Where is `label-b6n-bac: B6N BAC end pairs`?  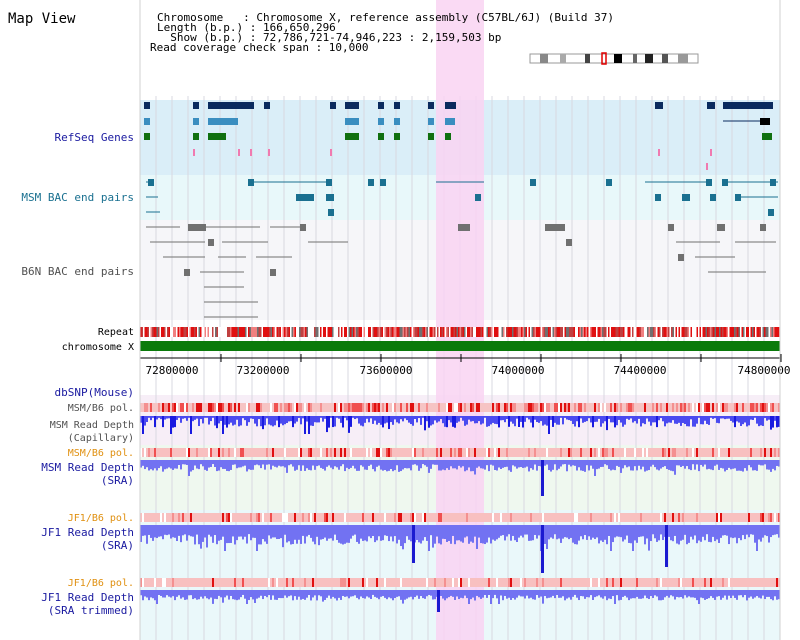
label-b6n-bac: B6N BAC end pairs is located at coordinates (77, 271).